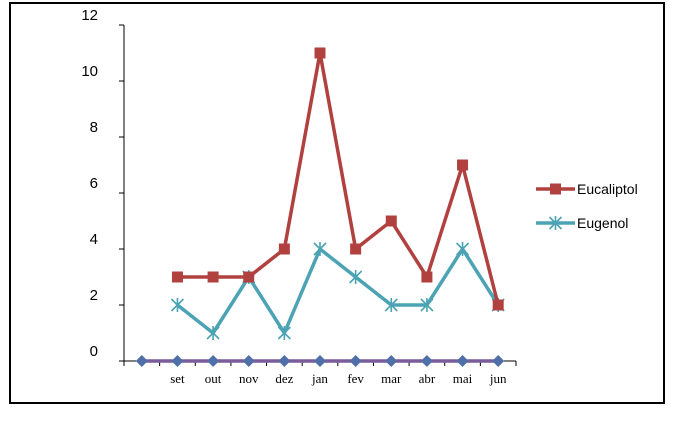 The height and width of the screenshot is (422, 680). What do you see at coordinates (498, 378) in the screenshot?
I see `x-tick-label: jun` at bounding box center [498, 378].